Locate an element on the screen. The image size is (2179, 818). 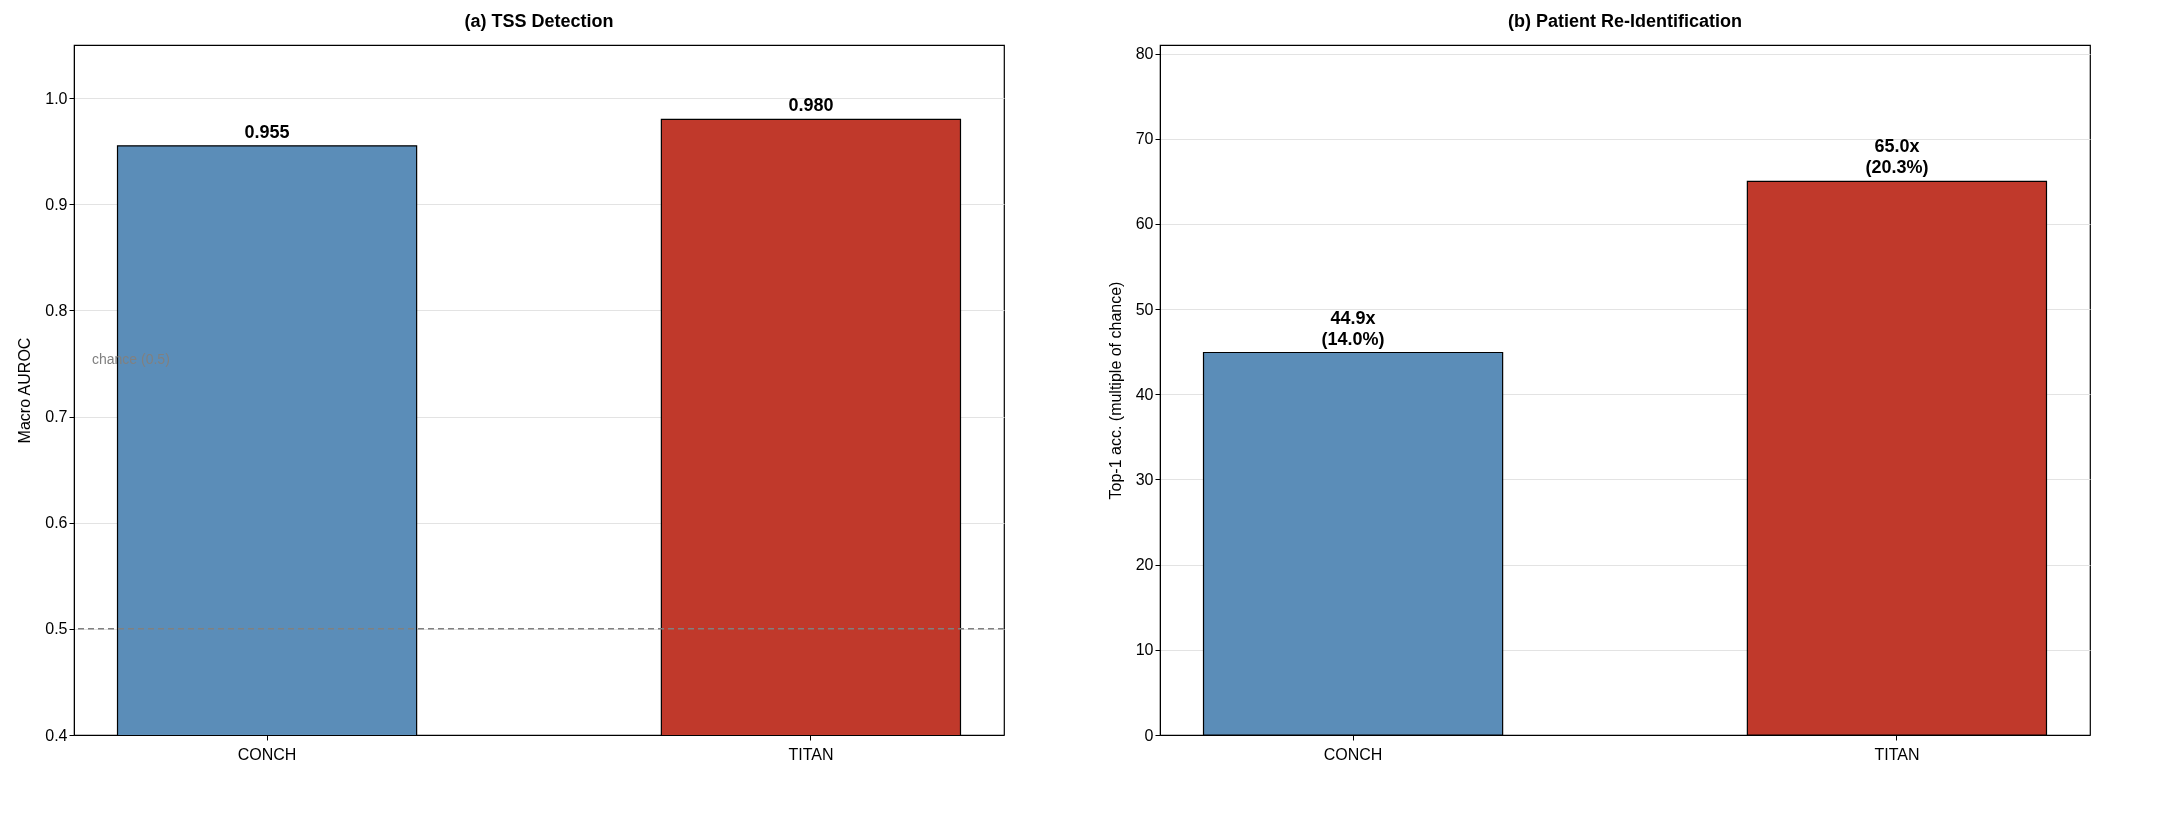
y-tick-label: 0 is located at coordinates (1149, 735).